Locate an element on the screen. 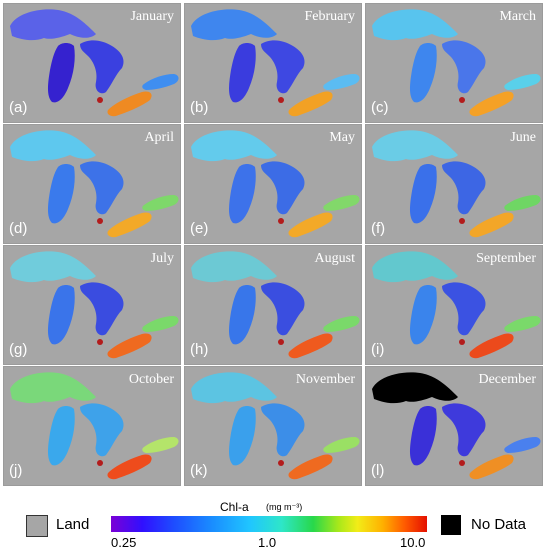  map-panel-august: August (h) is located at coordinates (273, 305).